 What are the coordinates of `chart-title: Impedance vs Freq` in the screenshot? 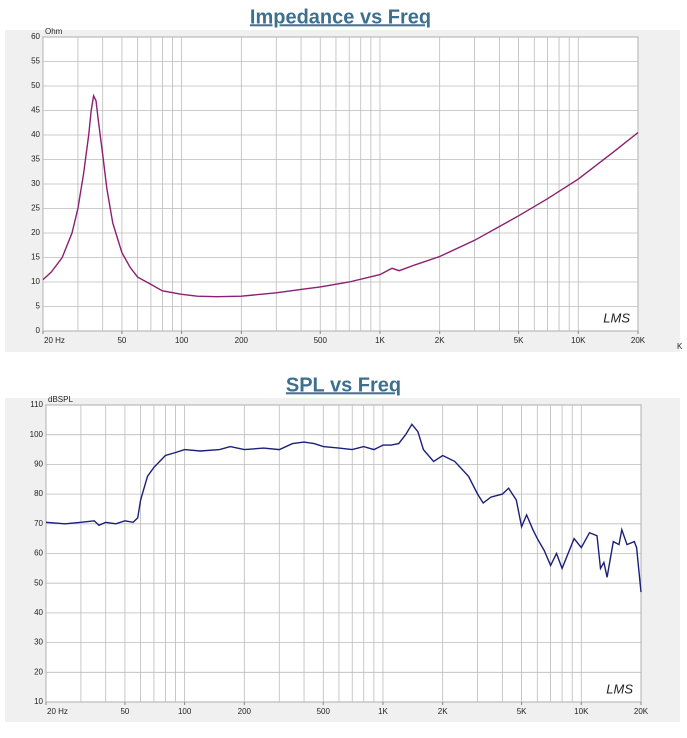 It's located at (340, 17).